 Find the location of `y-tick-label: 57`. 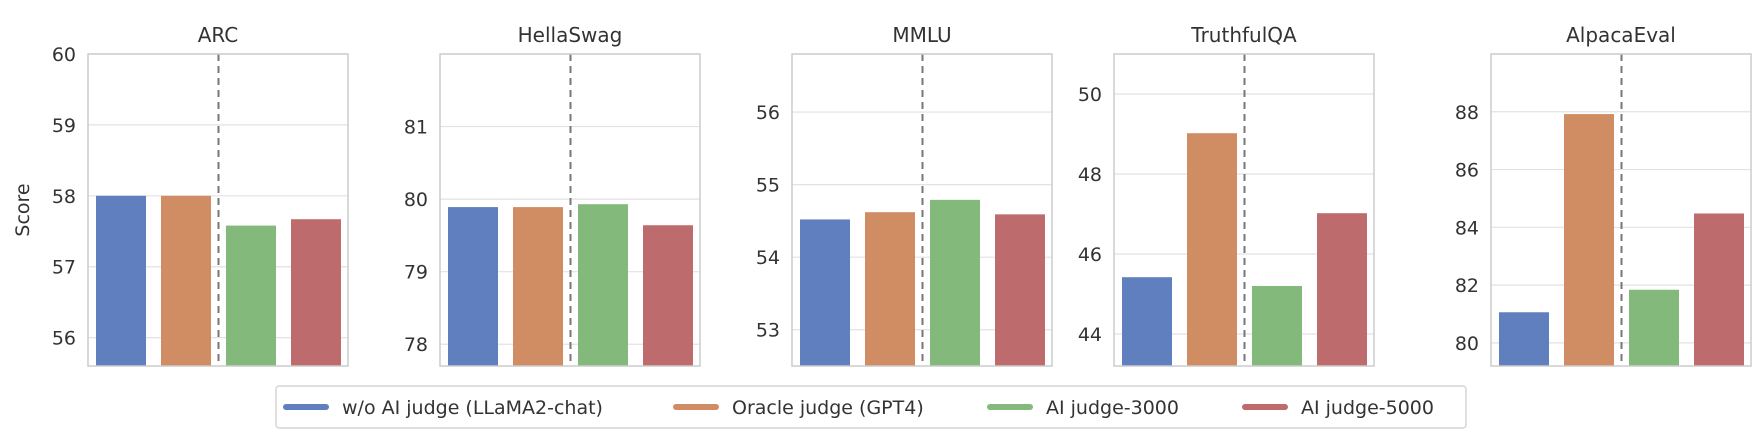

y-tick-label: 57 is located at coordinates (64, 268).